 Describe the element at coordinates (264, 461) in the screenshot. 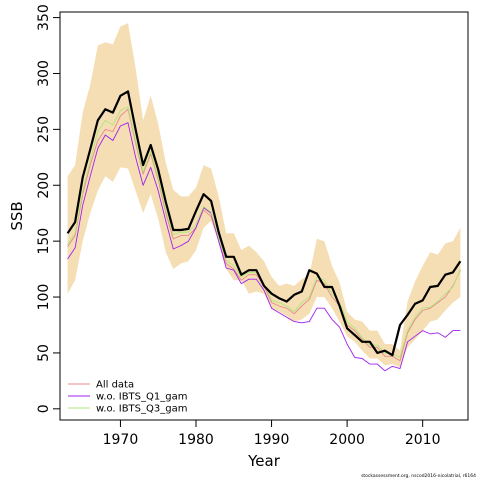

I see `x-axis-title: Year` at that location.